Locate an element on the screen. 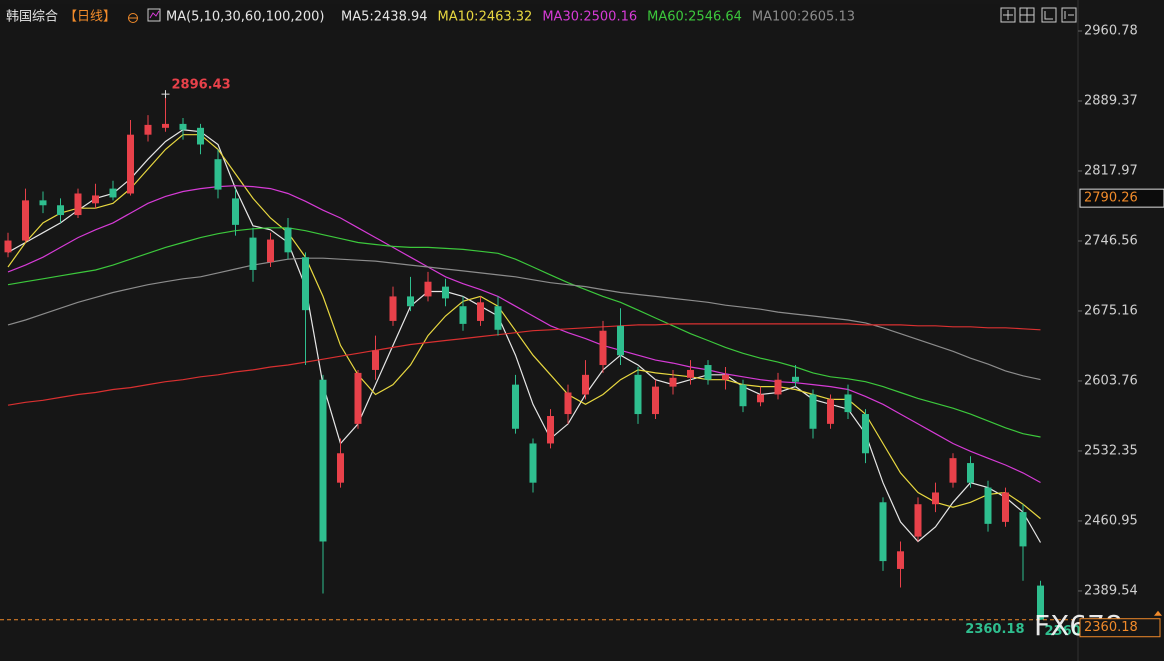 Image resolution: width=1164 pixels, height=661 pixels. high-label: 2896.43 is located at coordinates (201, 85).